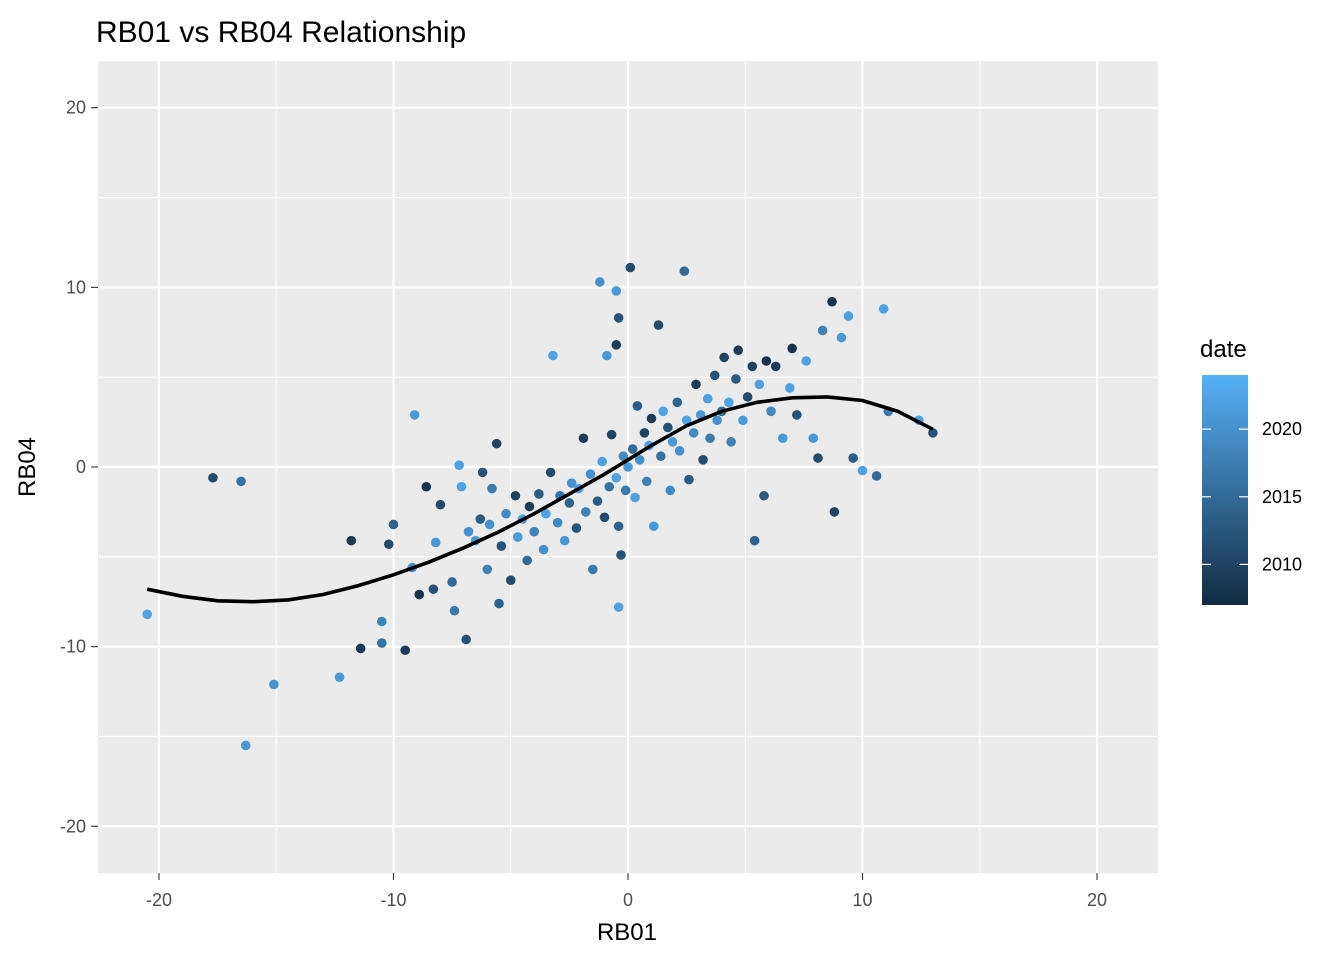 The image size is (1344, 960). I want to click on legend-colorbar, so click(1225, 490).